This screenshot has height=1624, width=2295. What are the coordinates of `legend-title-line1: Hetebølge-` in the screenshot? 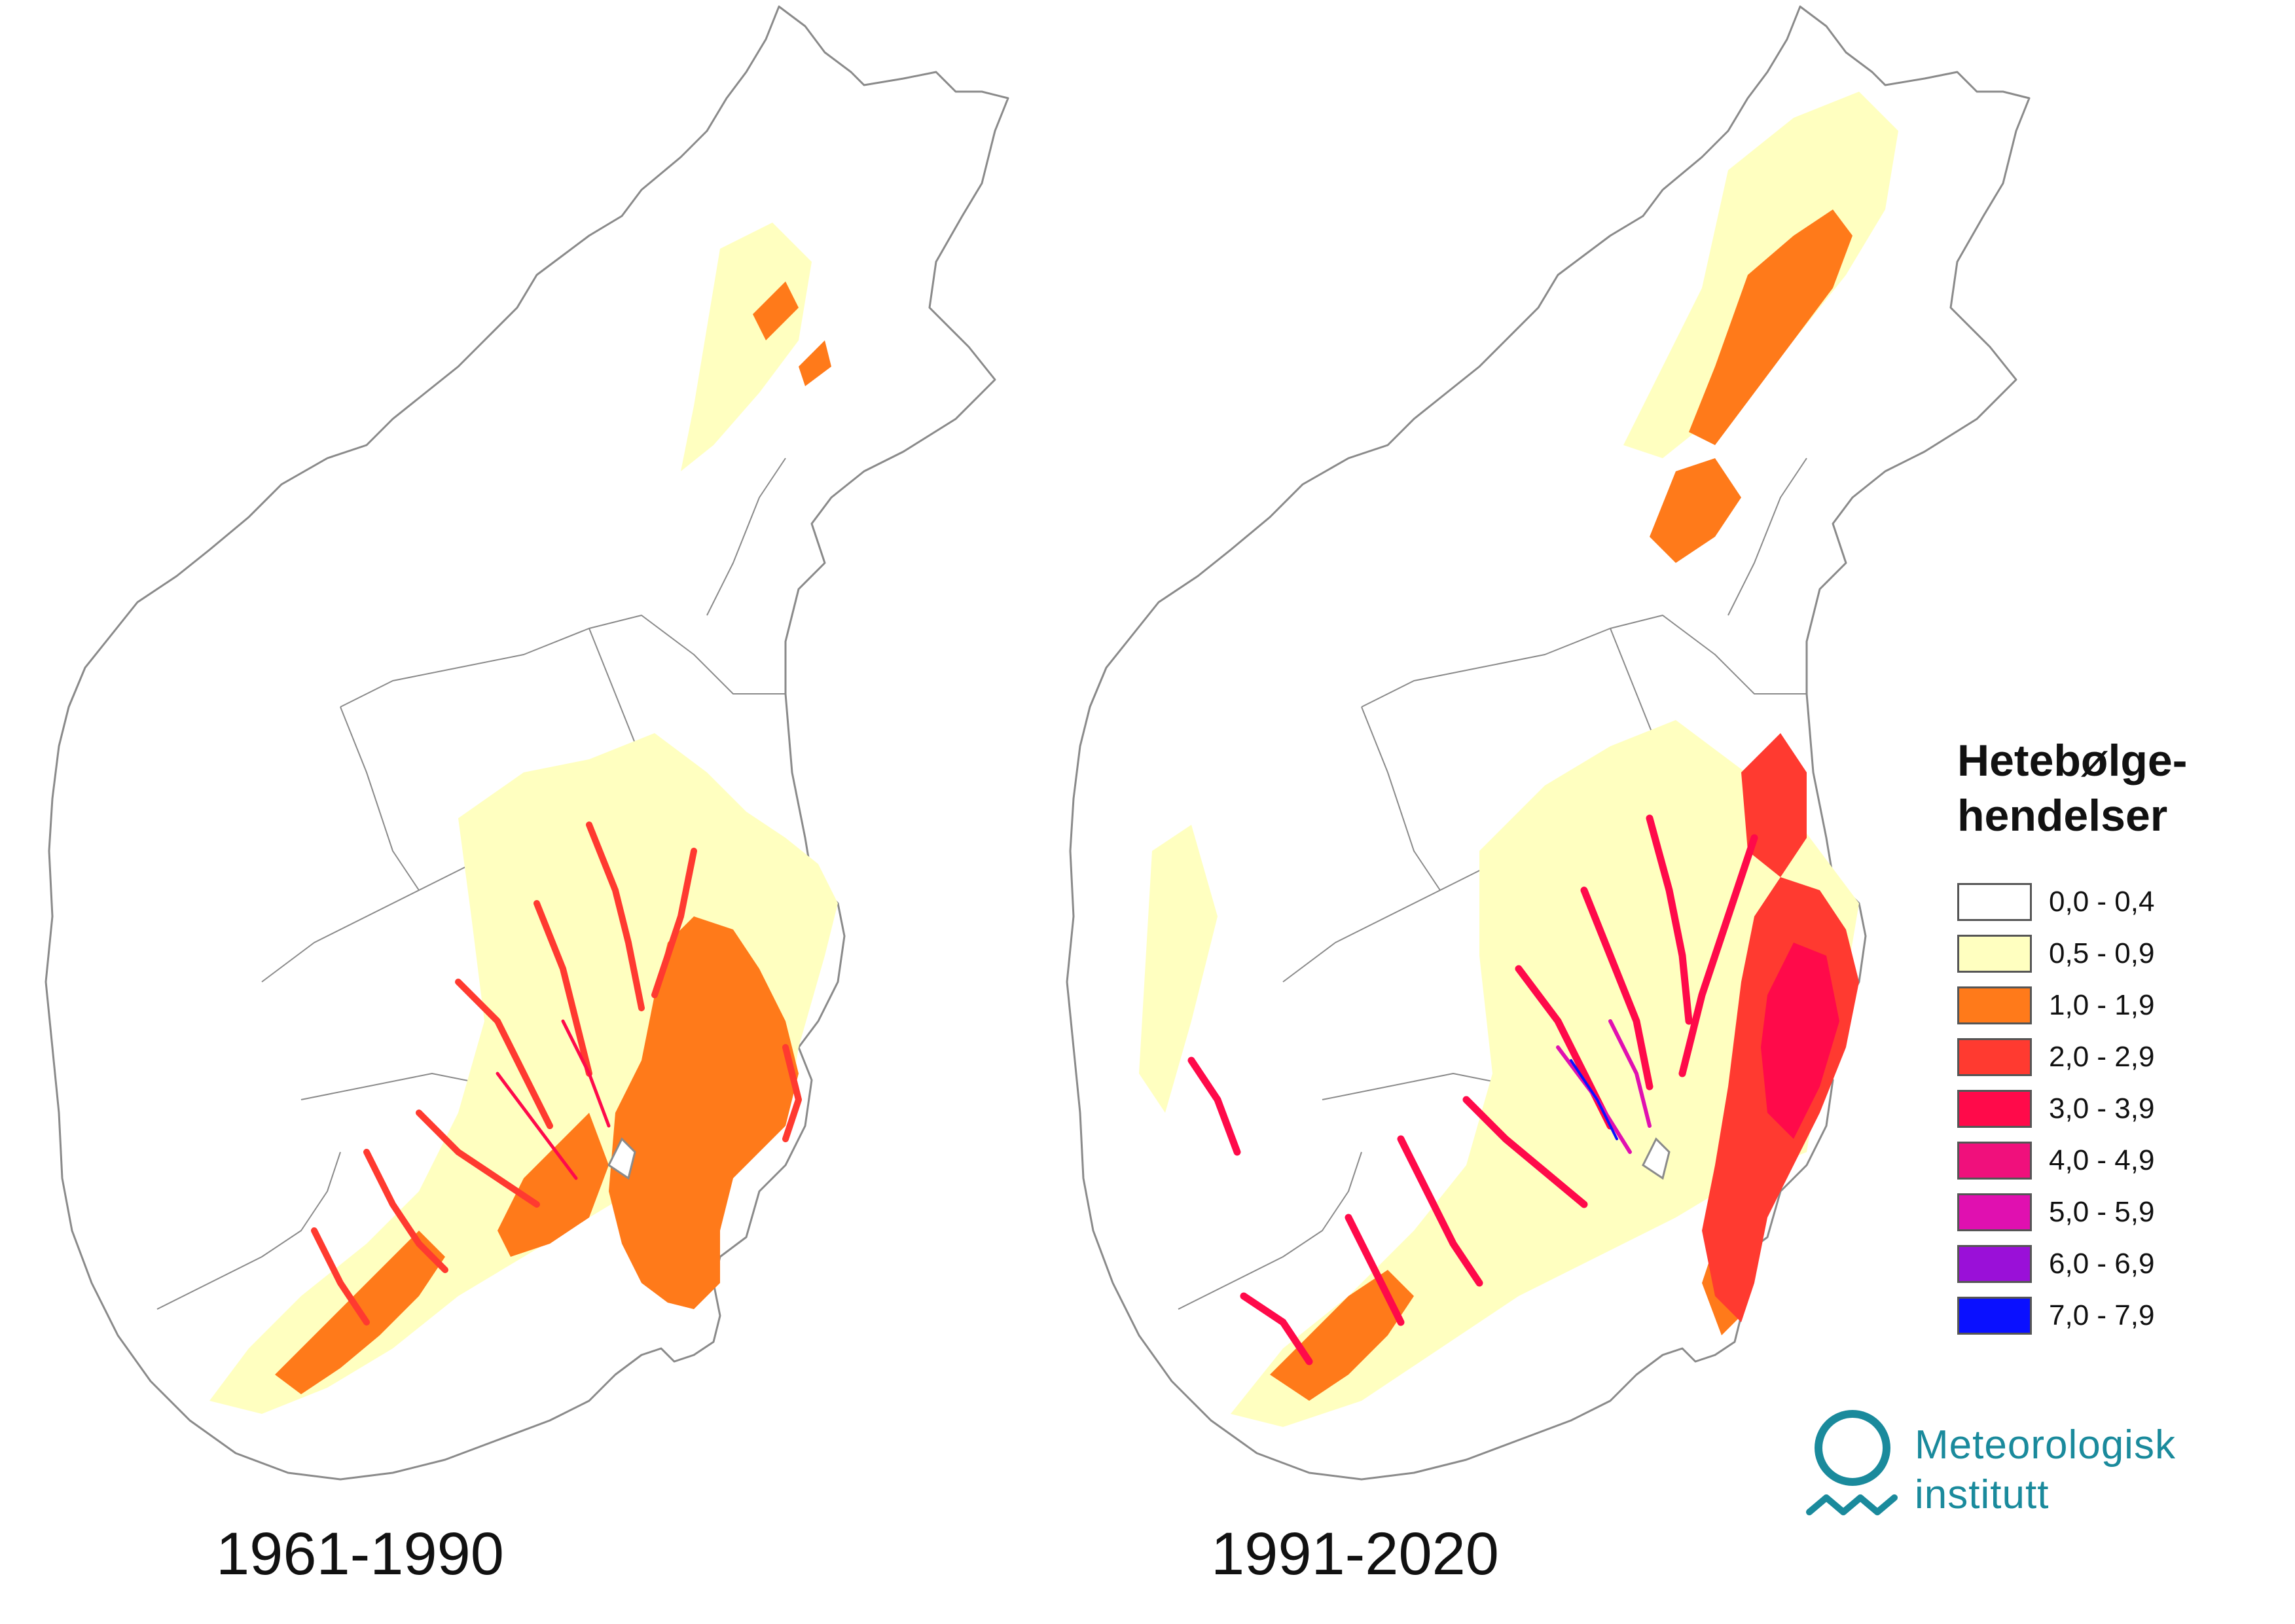 It's located at (2073, 760).